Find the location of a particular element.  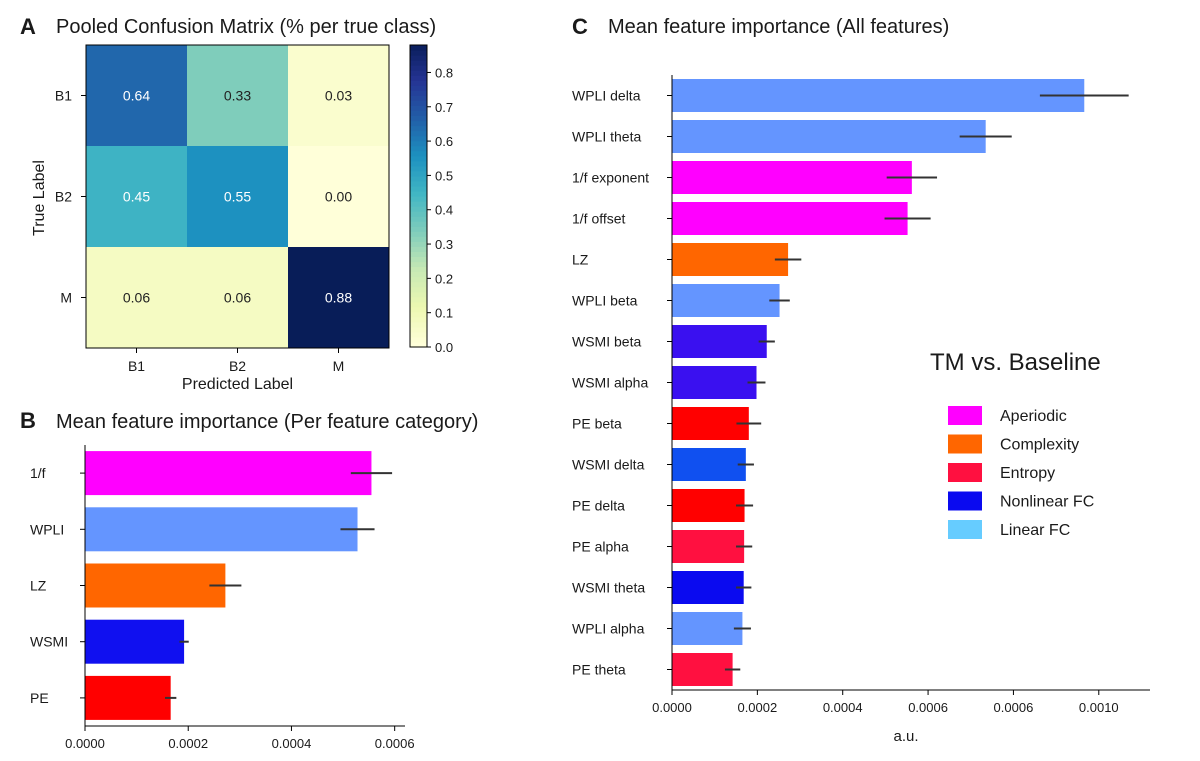

legend-label: Aperiodic is located at coordinates (1033, 416).